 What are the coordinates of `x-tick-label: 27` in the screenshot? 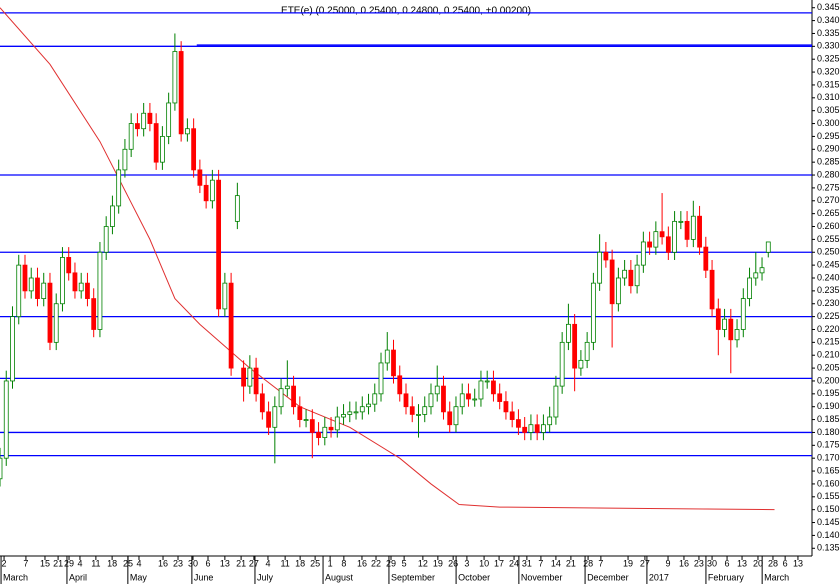 It's located at (254, 563).